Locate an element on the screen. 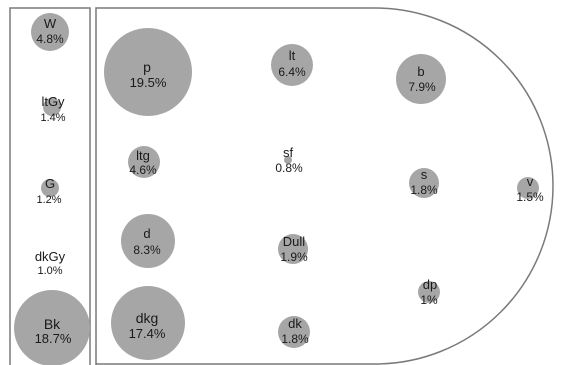 The width and height of the screenshot is (561, 365). percent-dp: 1% is located at coordinates (429, 300).